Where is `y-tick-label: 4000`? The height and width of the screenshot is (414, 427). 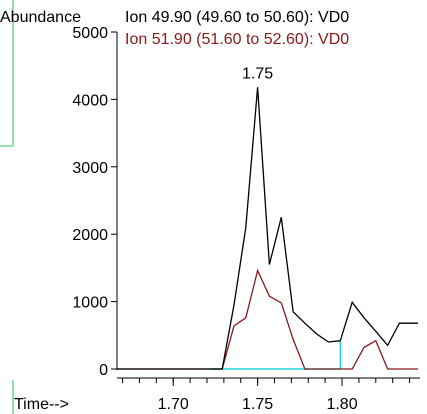 y-tick-label: 4000 is located at coordinates (90, 100).